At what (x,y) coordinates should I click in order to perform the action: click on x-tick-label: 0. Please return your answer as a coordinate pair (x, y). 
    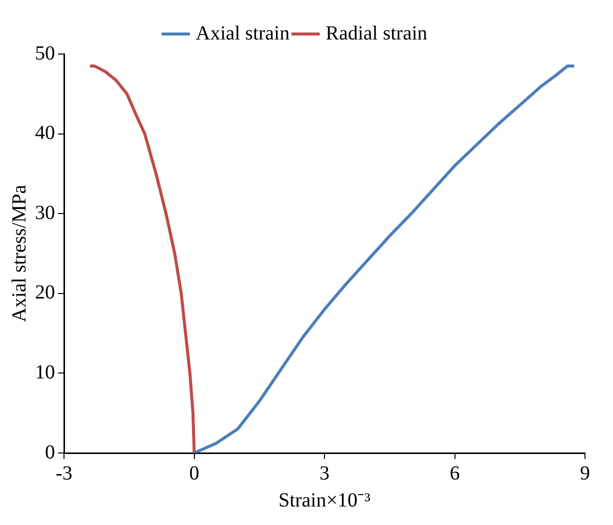
    Looking at the image, I should click on (194, 473).